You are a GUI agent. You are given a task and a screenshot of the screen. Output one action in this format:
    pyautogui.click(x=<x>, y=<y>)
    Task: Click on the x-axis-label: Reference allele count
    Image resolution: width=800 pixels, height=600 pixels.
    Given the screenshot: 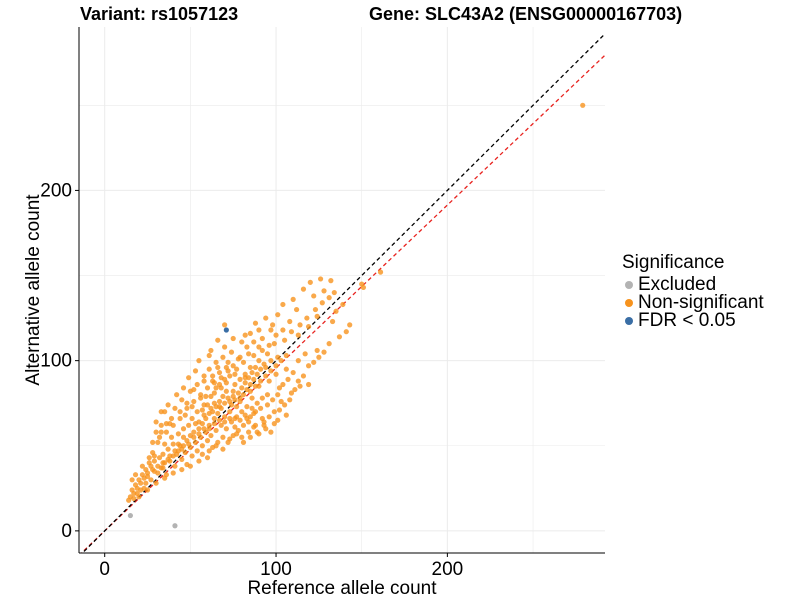 What is the action you would take?
    pyautogui.click(x=342, y=588)
    